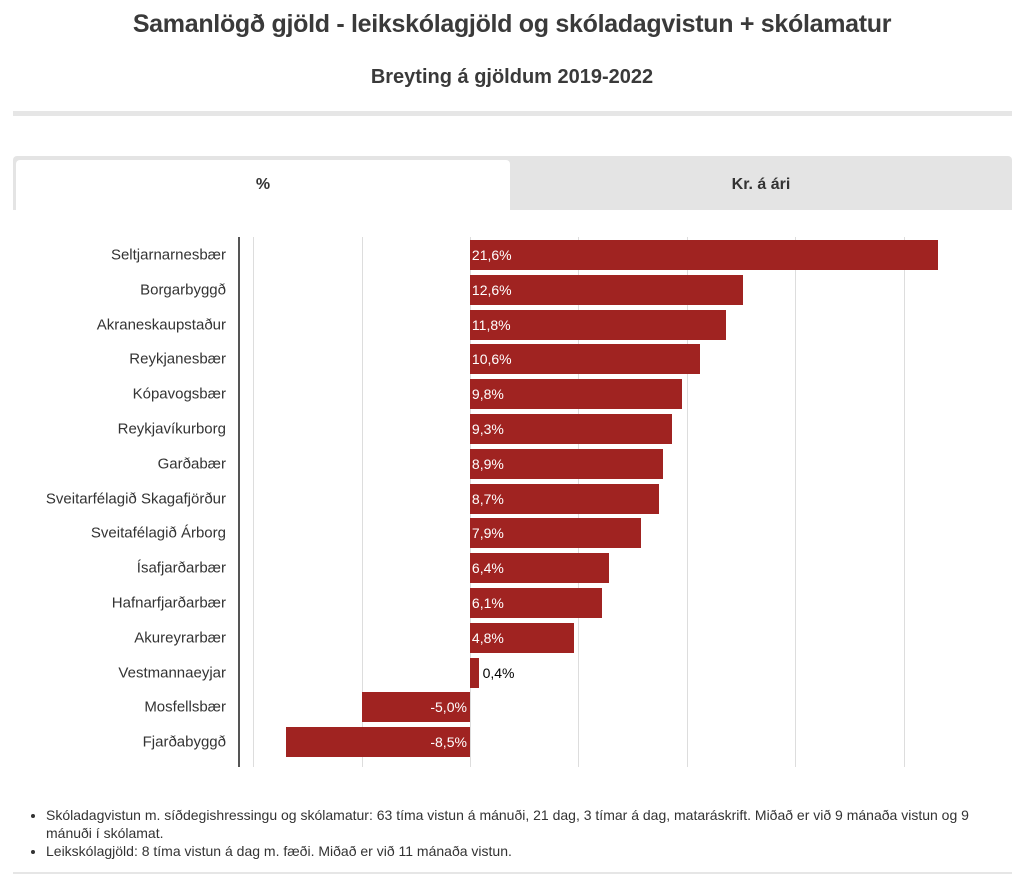 The width and height of the screenshot is (1024, 881). Describe the element at coordinates (491, 324) in the screenshot. I see `data-label: 11,8%` at that location.